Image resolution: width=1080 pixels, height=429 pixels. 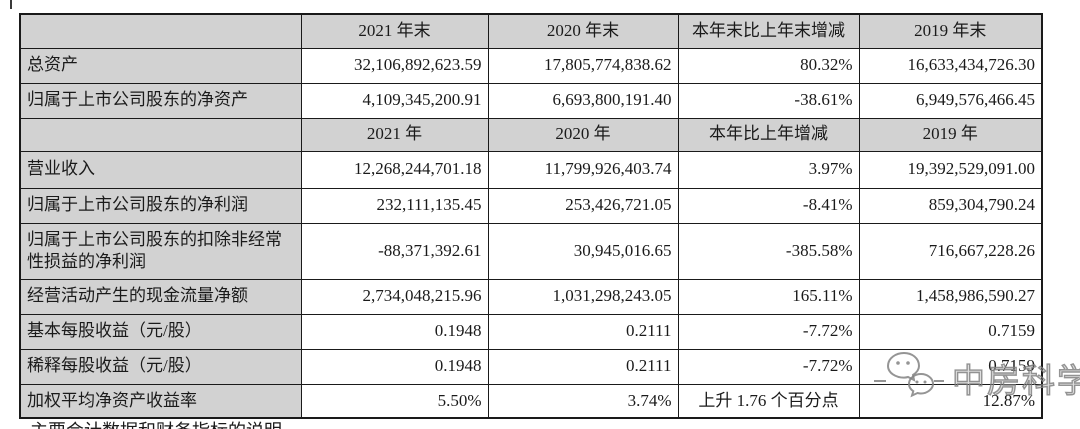 I want to click on header-row-annual: 2021 年 2020 年 本年比上年增减 2019 年, so click(x=531, y=134).